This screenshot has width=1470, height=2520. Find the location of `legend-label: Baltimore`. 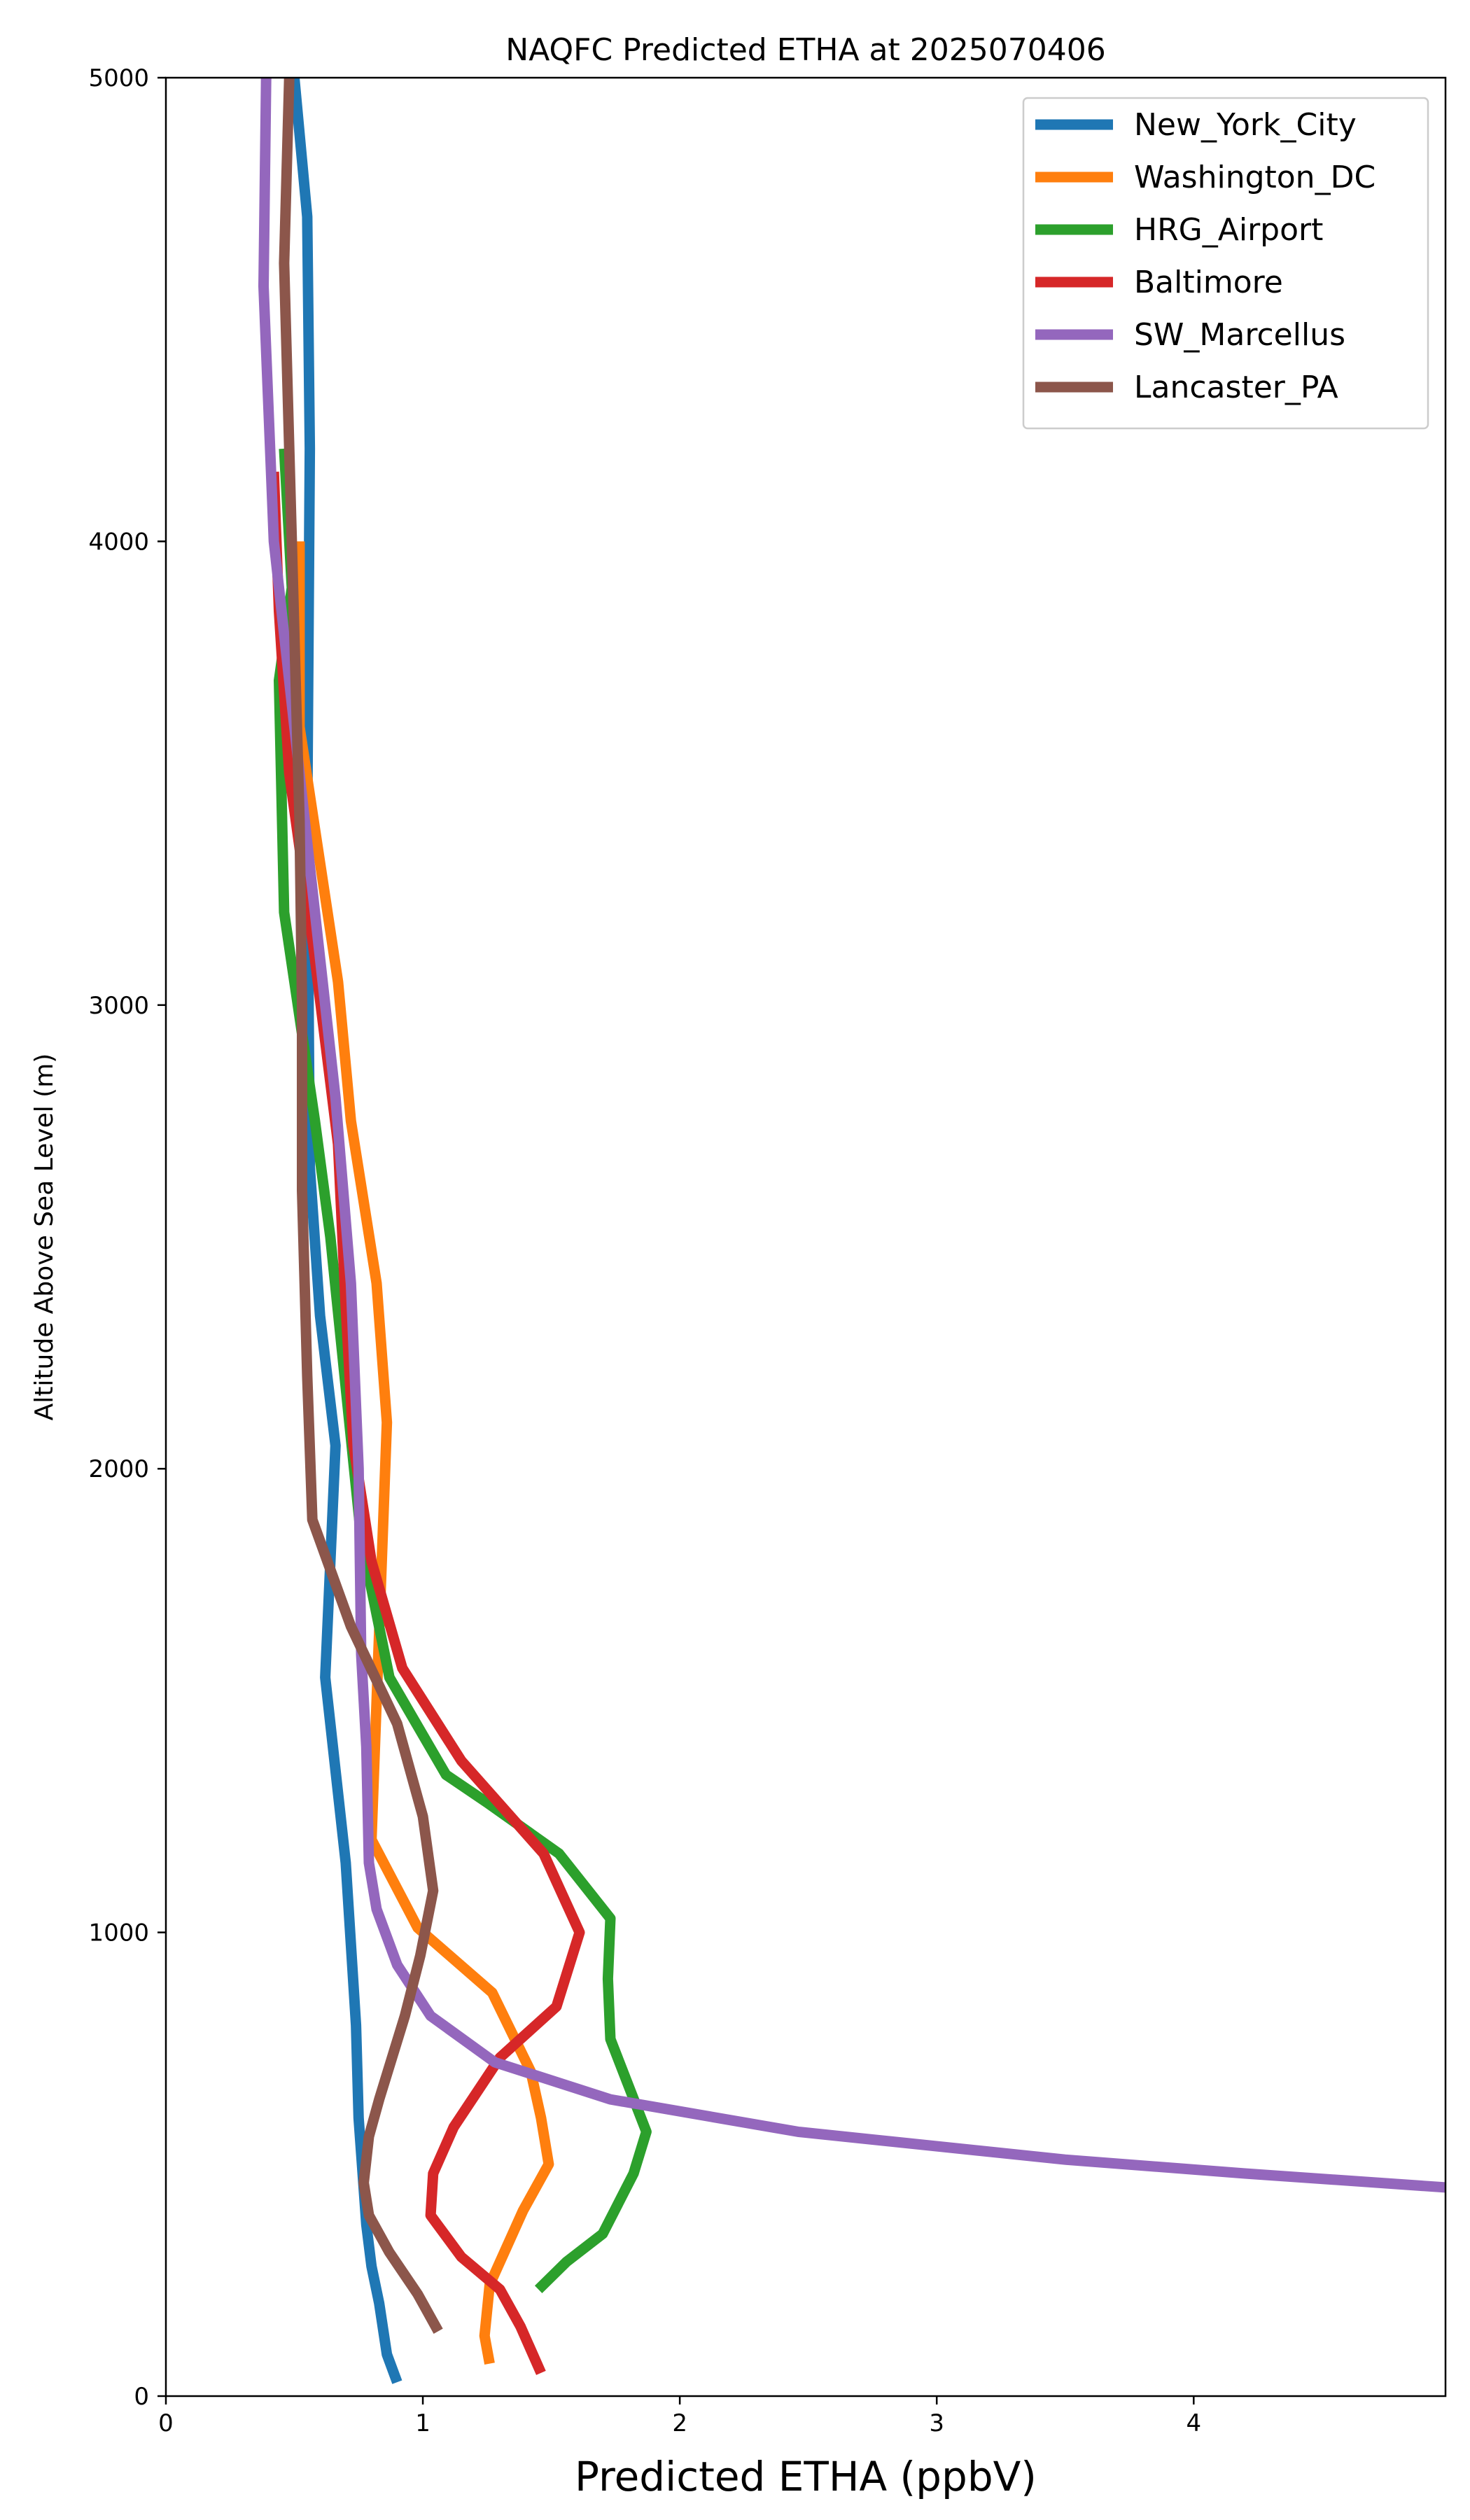

legend-label: Baltimore is located at coordinates (1208, 282).